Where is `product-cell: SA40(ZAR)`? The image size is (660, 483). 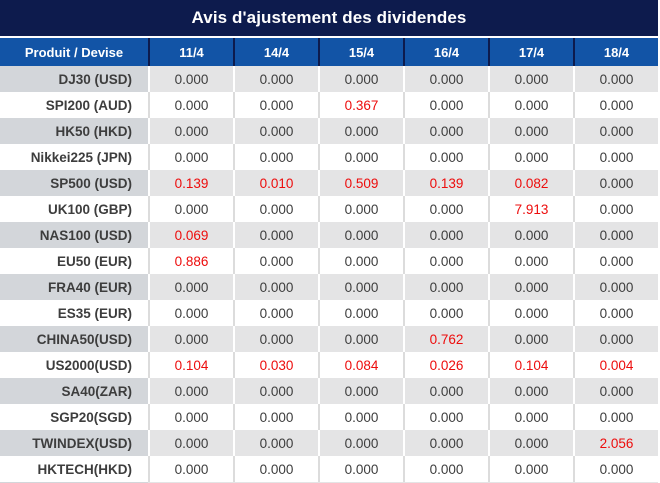
product-cell: SA40(ZAR) is located at coordinates (74, 391).